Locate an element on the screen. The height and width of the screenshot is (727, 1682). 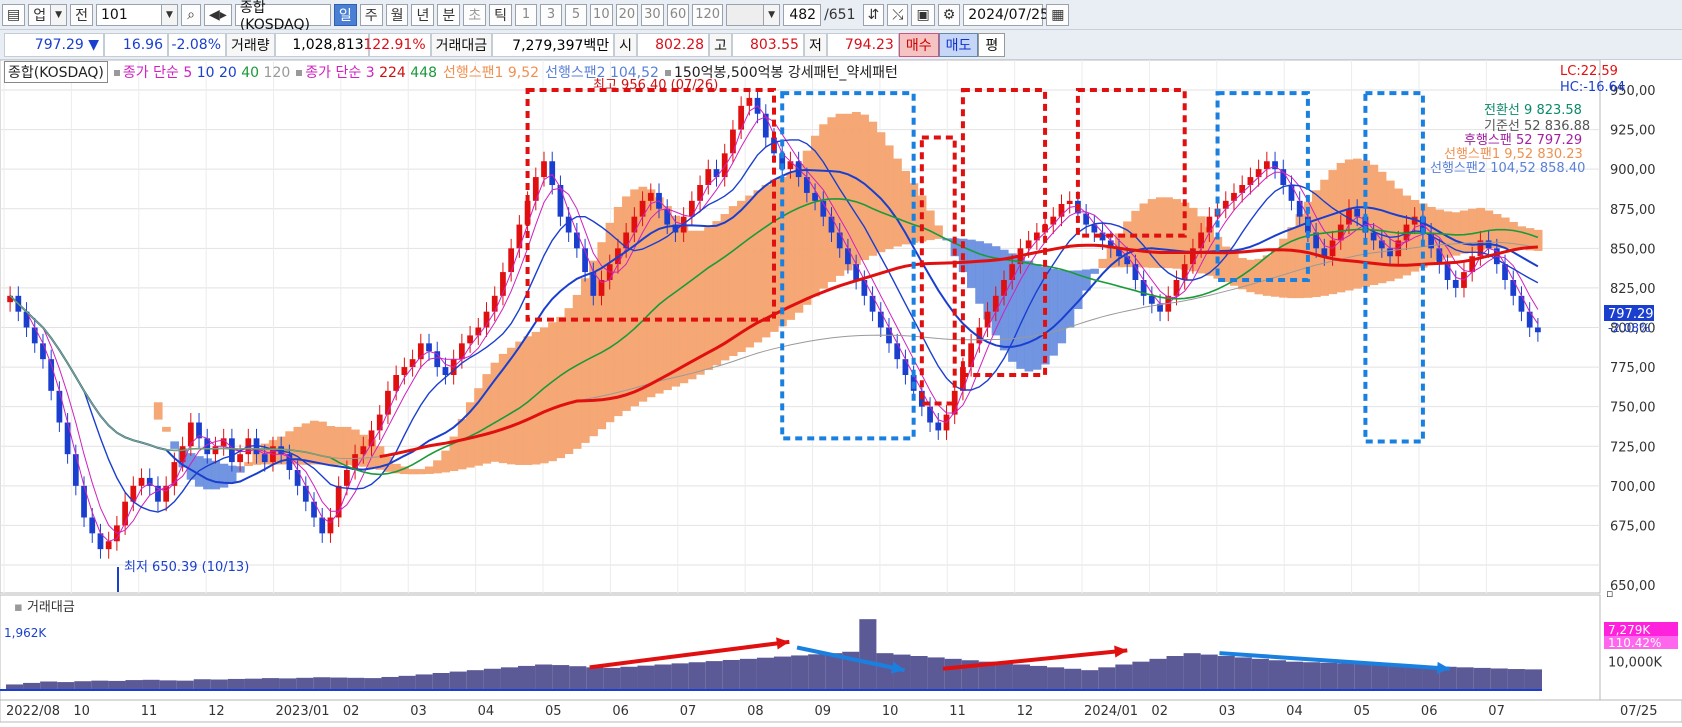
interval-120-button: 120 is located at coordinates (708, 14).